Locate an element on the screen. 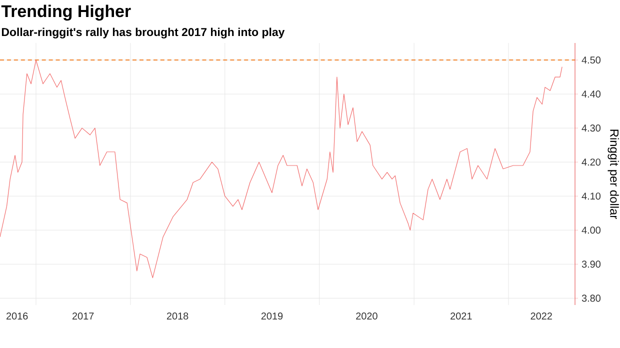 The height and width of the screenshot is (348, 620). chart-subtitle: Dollar-ringgit's rally has brought 2017 high into play is located at coordinates (143, 33).